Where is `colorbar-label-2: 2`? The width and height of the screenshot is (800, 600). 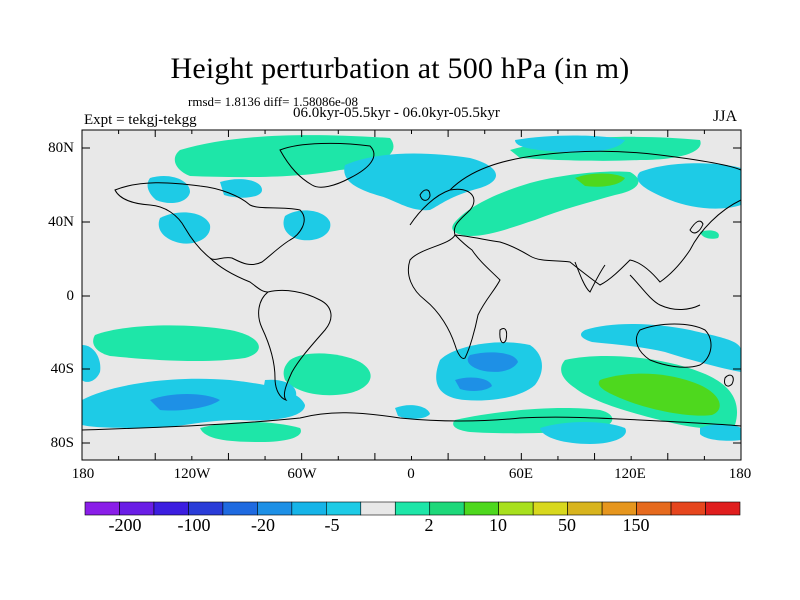 colorbar-label-2: 2 is located at coordinates (429, 525).